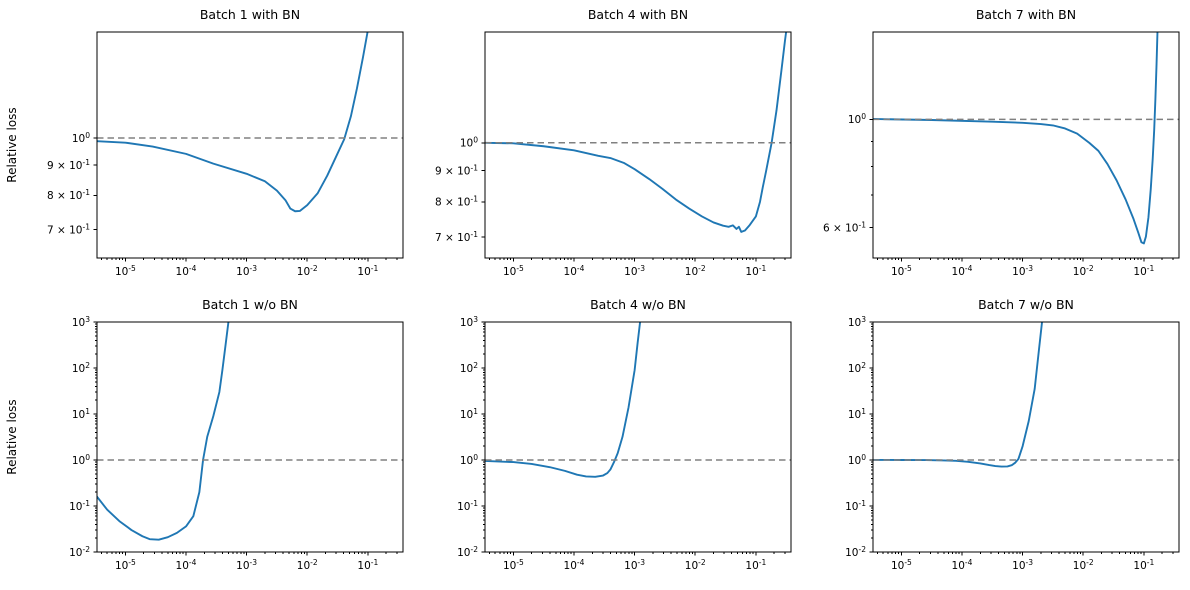  I want to click on subplot-batch-7-w-o-bn: 10⁻⁵ 10⁻⁴ 10⁻³ 10⁻² 10⁻¹ 10³ 10² 10¹ 10⁰ 10⁻¹ 10⁻², so click(1012, 443).